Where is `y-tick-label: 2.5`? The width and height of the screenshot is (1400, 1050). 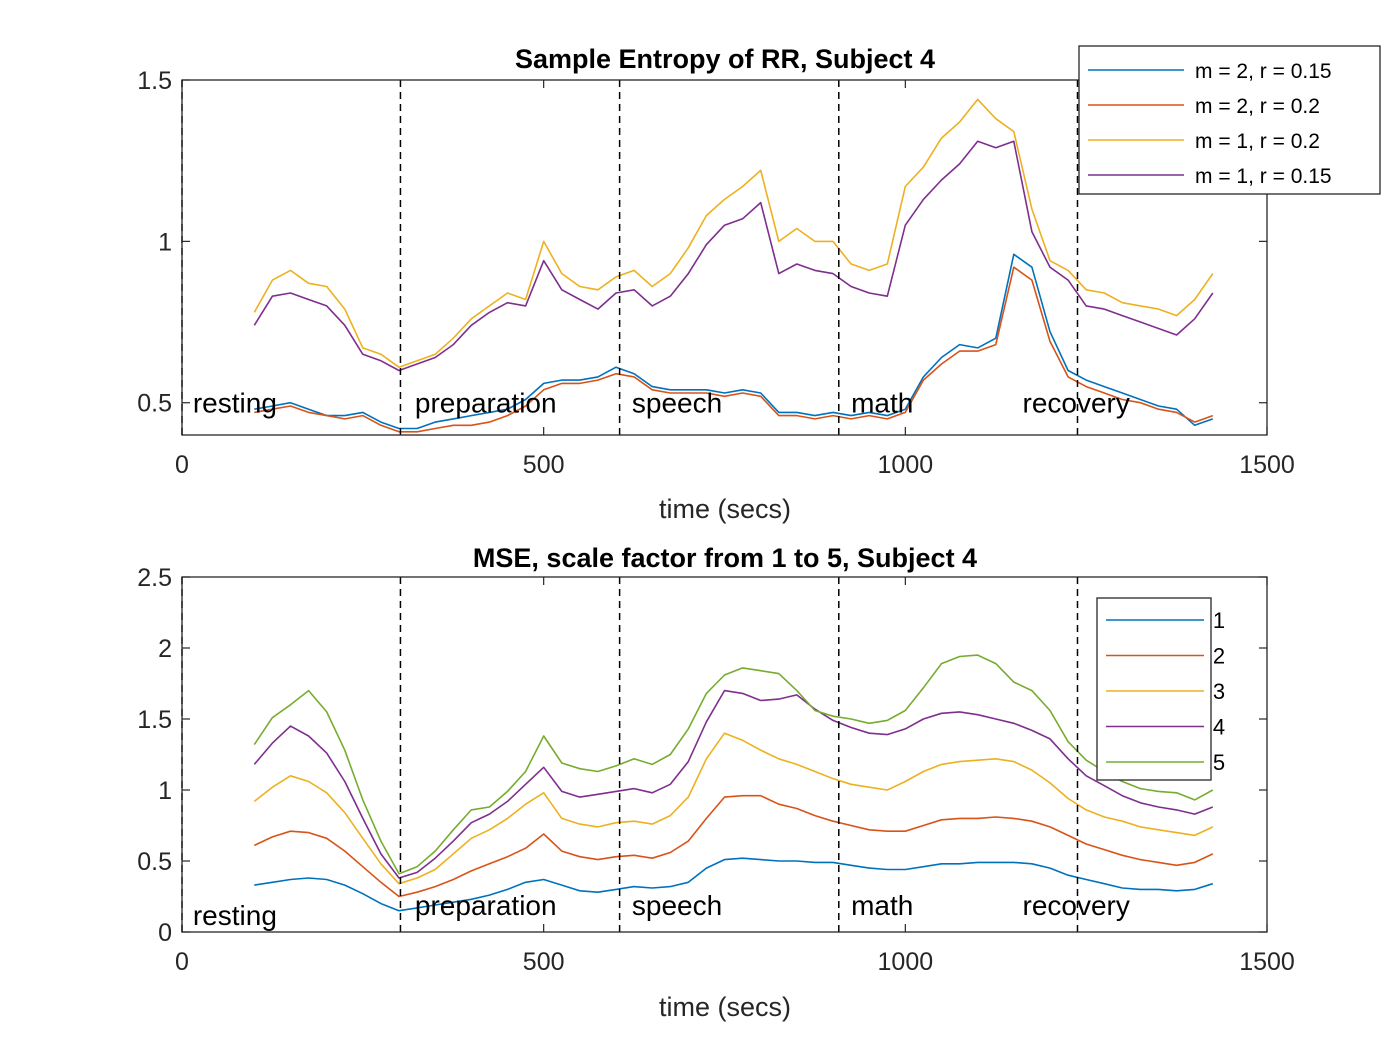 y-tick-label: 2.5 is located at coordinates (154, 578).